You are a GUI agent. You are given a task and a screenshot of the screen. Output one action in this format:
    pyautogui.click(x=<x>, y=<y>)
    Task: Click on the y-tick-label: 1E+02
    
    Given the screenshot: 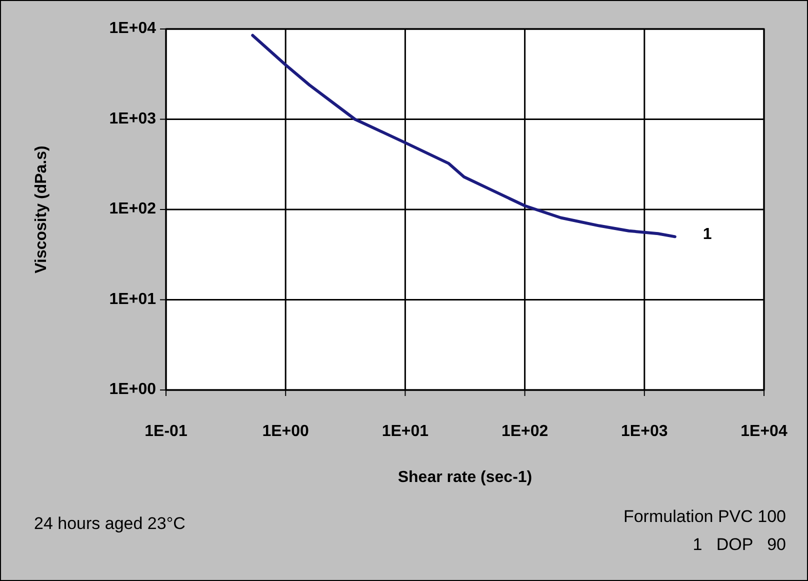 What is the action you would take?
    pyautogui.click(x=132, y=209)
    